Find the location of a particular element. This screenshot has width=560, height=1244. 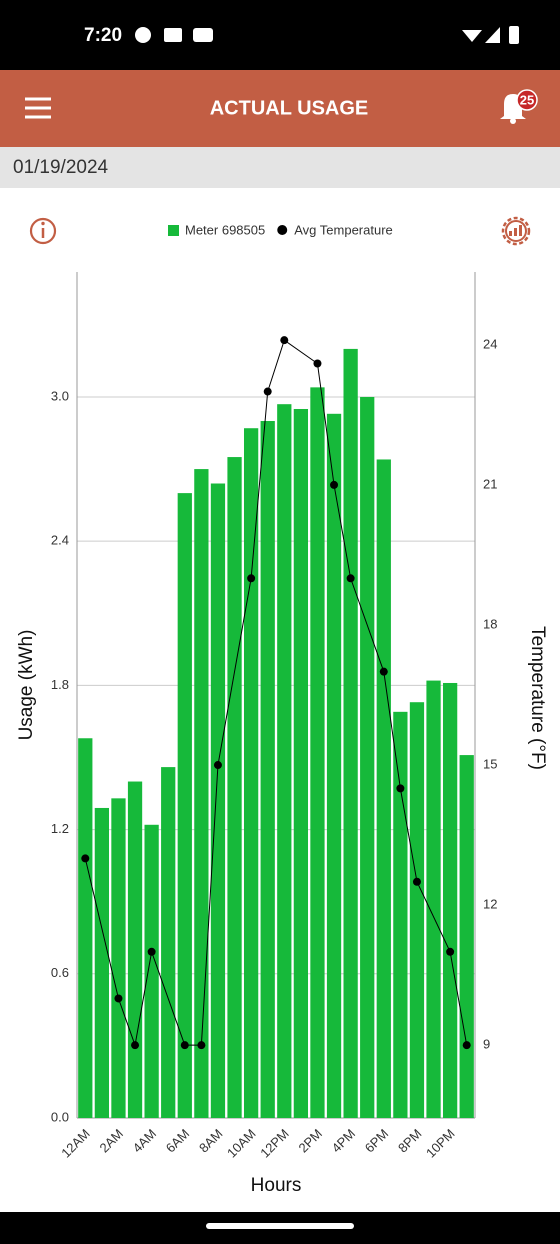

date-bar is located at coordinates (280, 167).